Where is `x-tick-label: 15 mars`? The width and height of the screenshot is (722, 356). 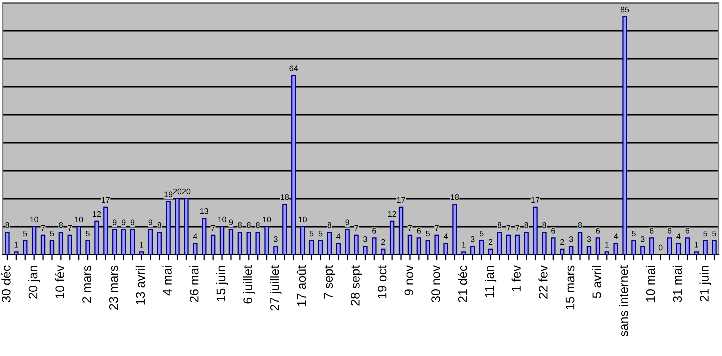
x-tick-label: 15 mars is located at coordinates (570, 288).